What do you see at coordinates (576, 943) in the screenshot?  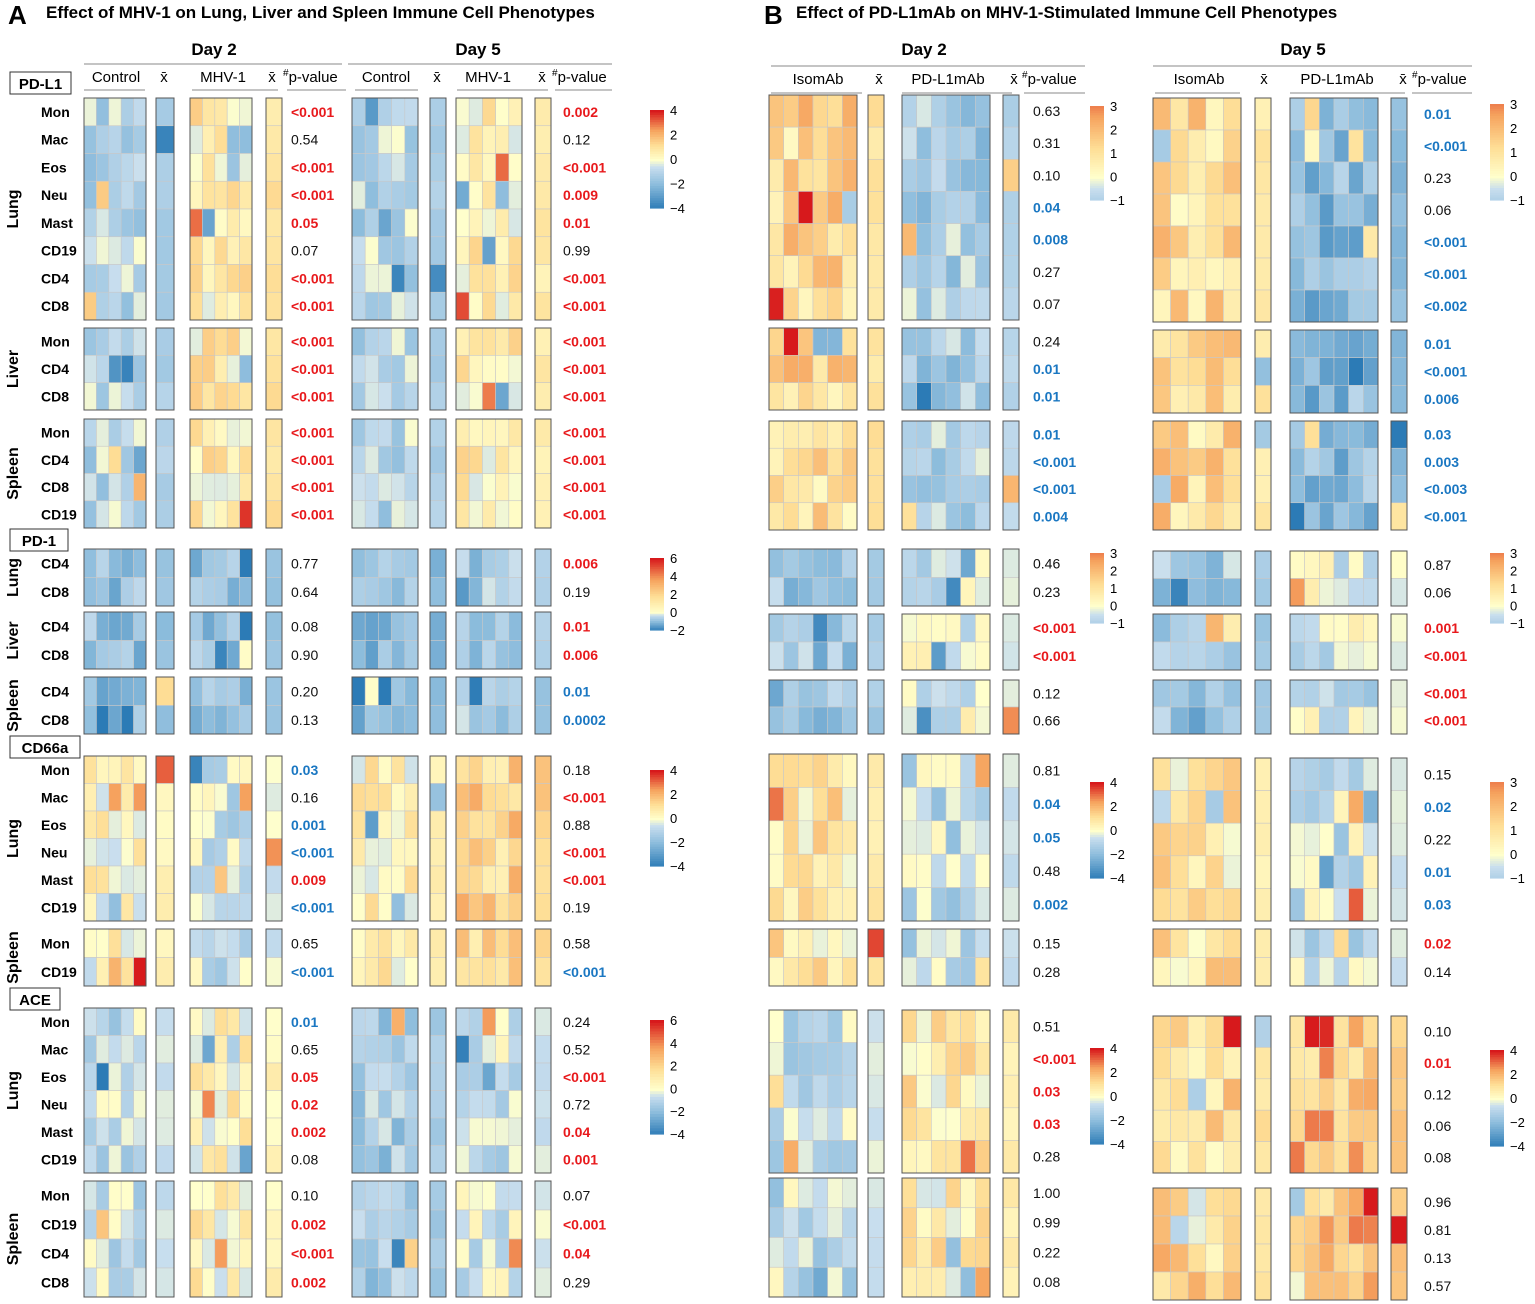 I see `pvalue-label: 0.58` at bounding box center [576, 943].